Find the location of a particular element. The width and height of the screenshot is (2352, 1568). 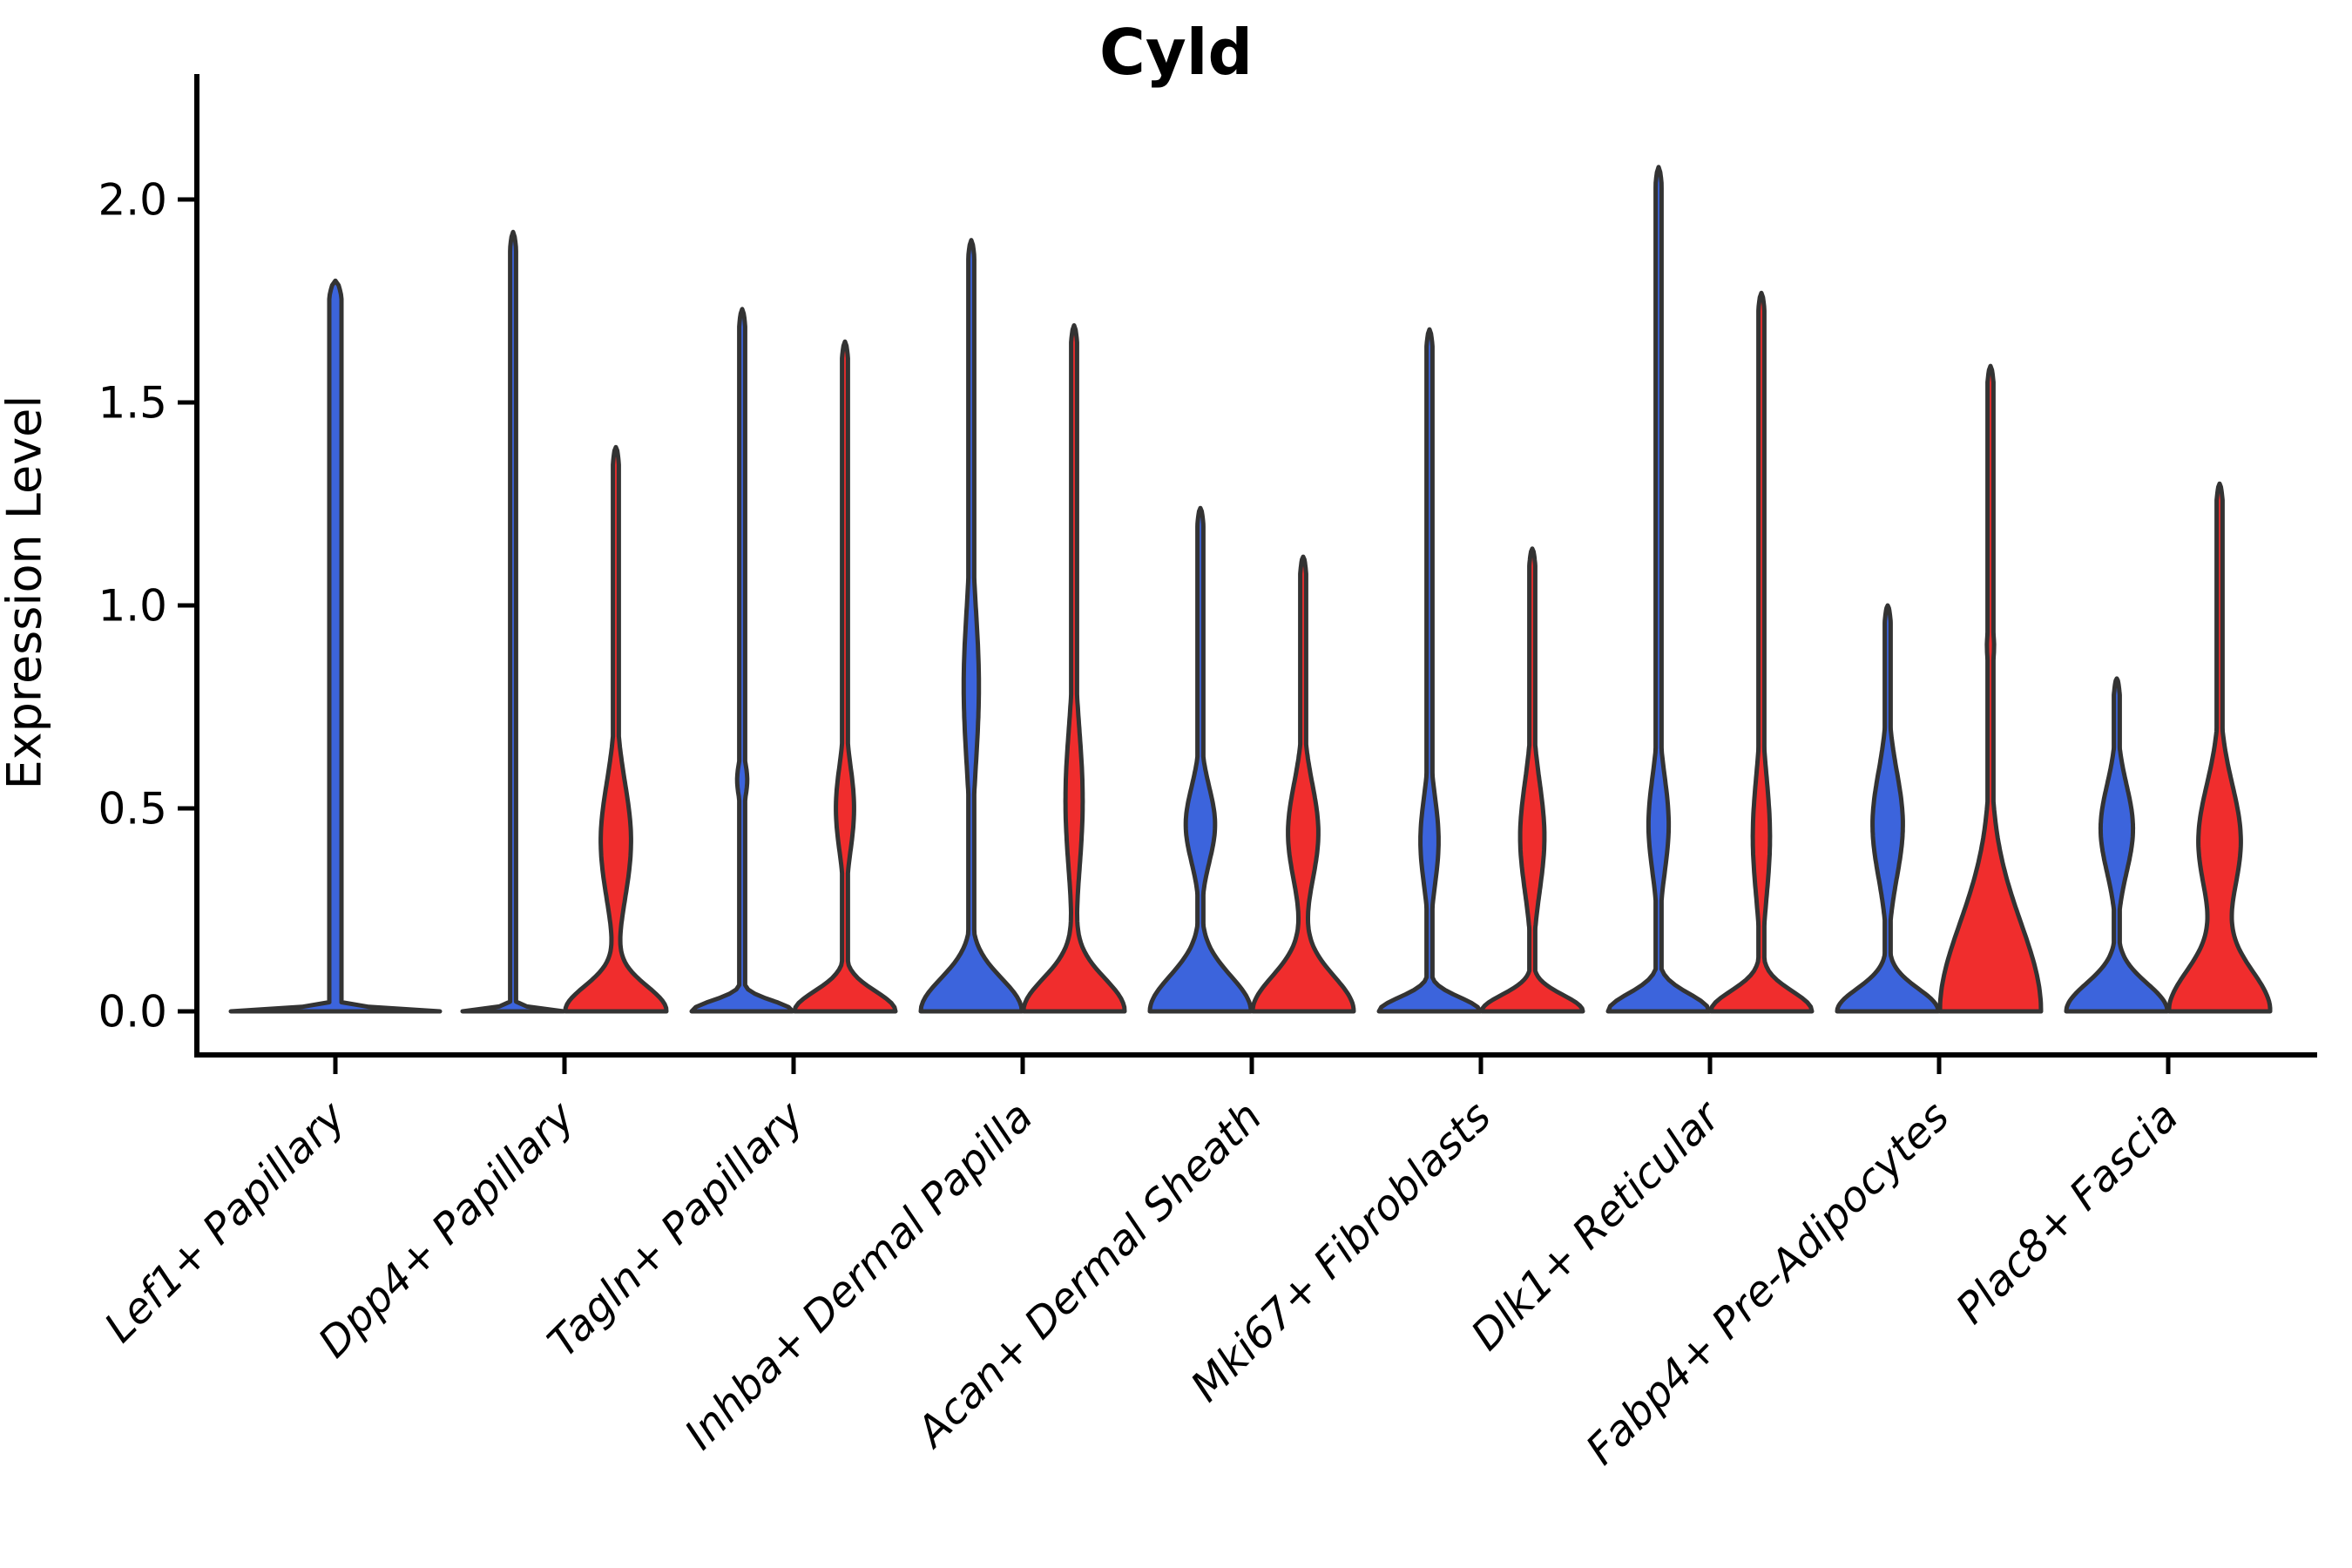

violin-red-plac8-fascia is located at coordinates (2219, 747).